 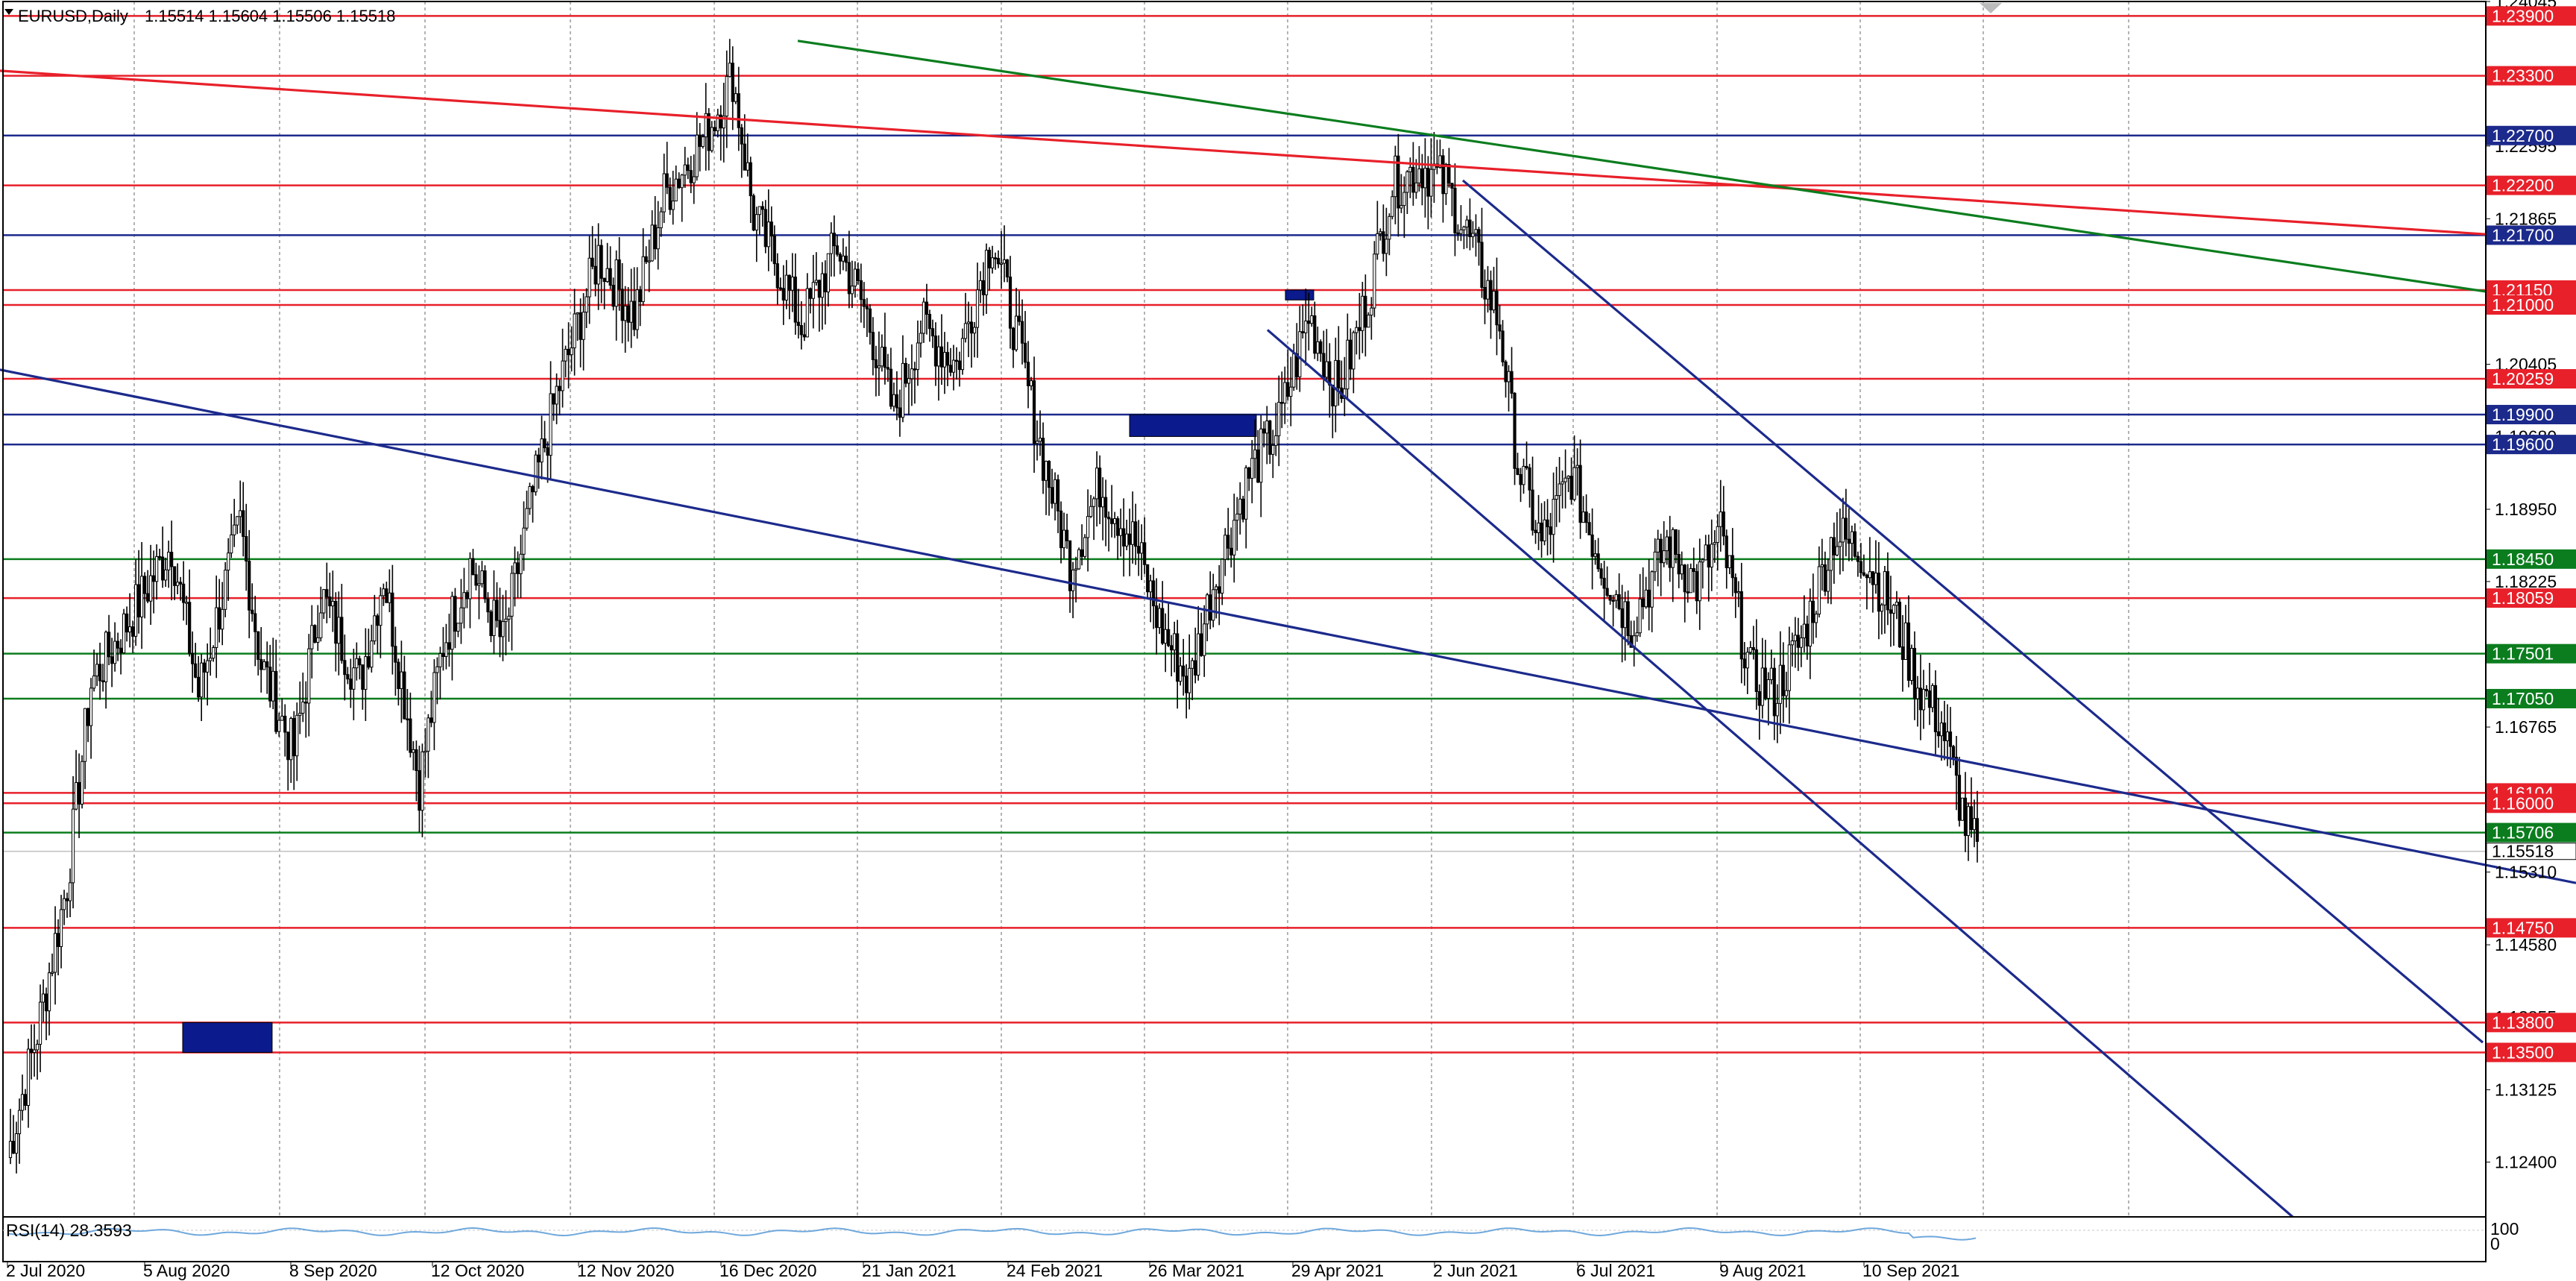 What do you see at coordinates (2523, 833) in the screenshot?
I see `level-label: 1.15706` at bounding box center [2523, 833].